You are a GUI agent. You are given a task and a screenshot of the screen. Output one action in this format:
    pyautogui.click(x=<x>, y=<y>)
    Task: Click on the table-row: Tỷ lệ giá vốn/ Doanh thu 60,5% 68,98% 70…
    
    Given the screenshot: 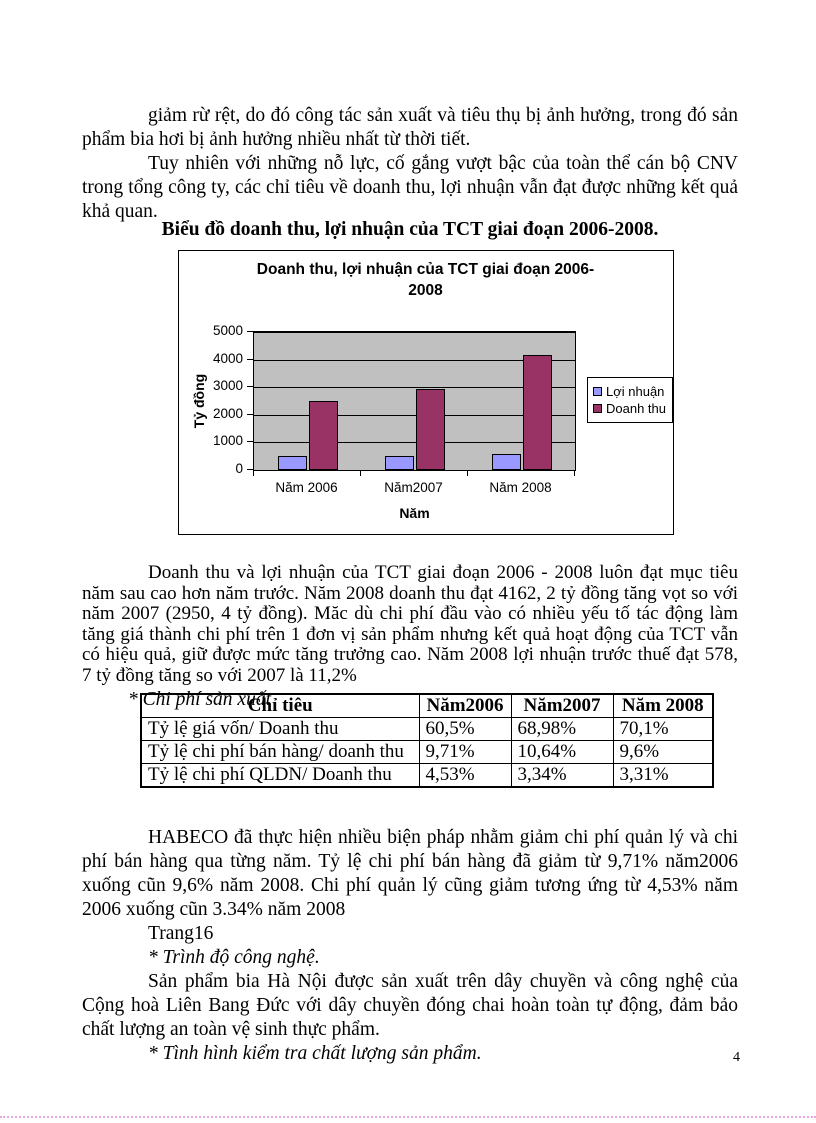 What is the action you would take?
    pyautogui.click(x=427, y=729)
    